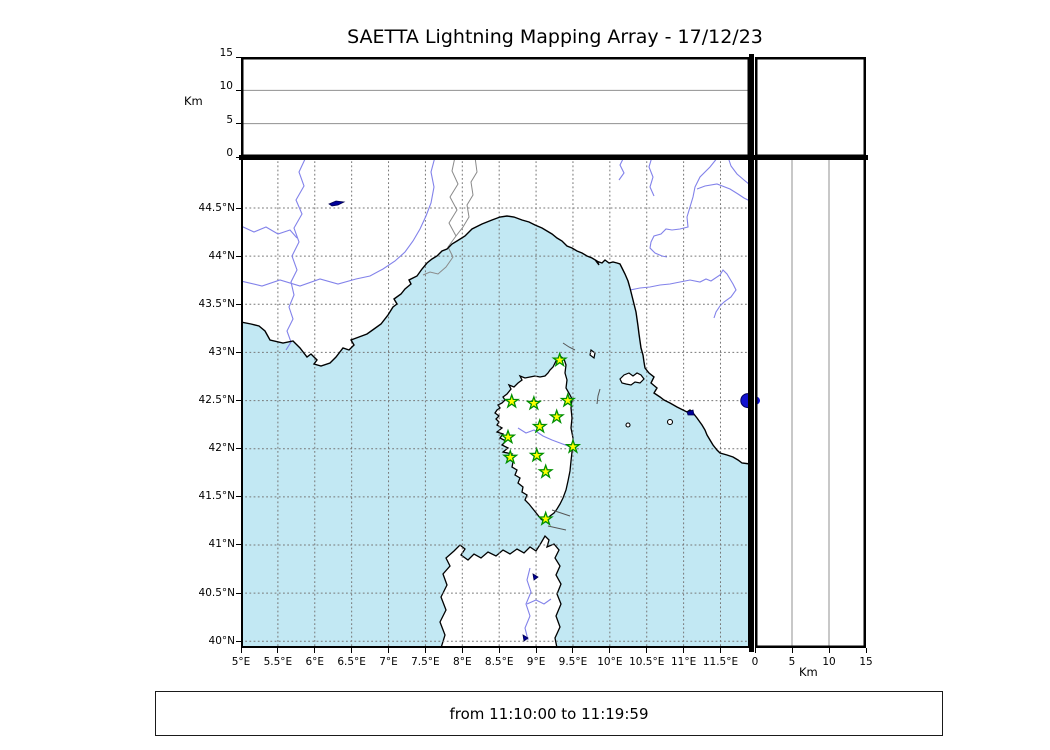  What do you see at coordinates (536, 662) in the screenshot?
I see `lon-tick-label: 9°E` at bounding box center [536, 662].